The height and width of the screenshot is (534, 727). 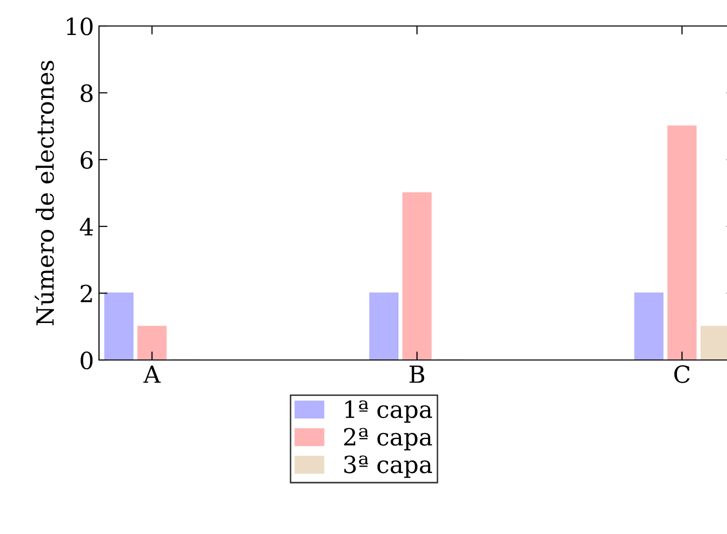 What do you see at coordinates (417, 374) in the screenshot?
I see `x-tick-label: B` at bounding box center [417, 374].